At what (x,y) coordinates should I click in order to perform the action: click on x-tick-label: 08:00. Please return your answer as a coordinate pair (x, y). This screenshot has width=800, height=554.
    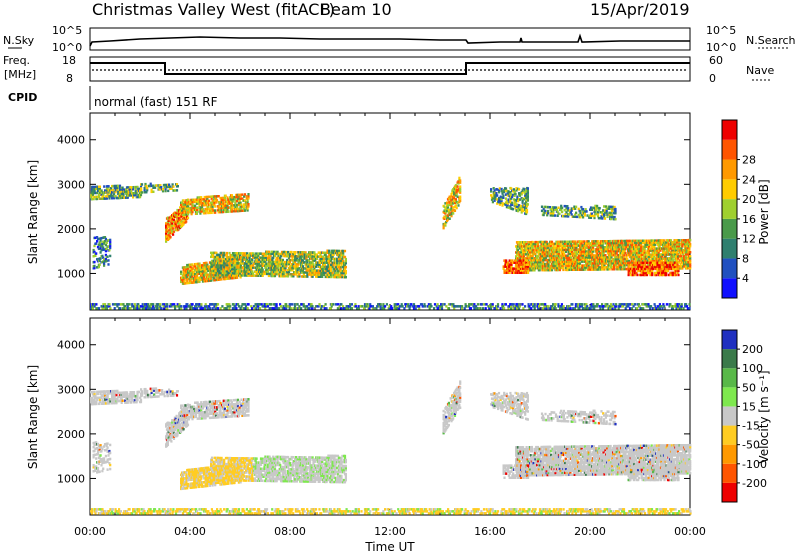
    Looking at the image, I should click on (290, 531).